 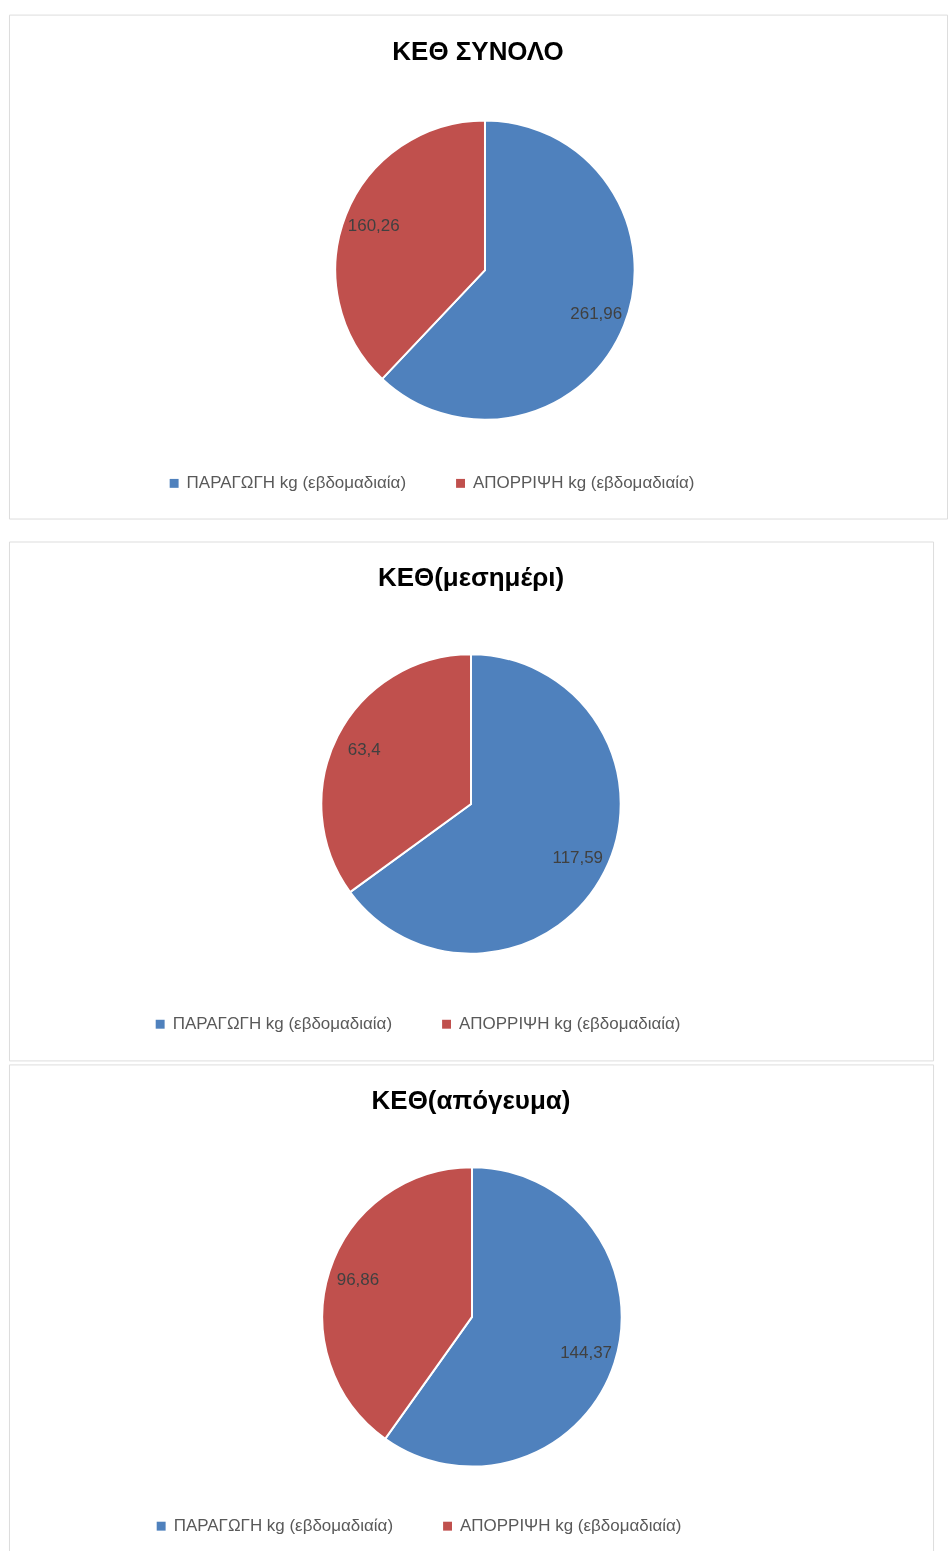 What do you see at coordinates (364, 749) in the screenshot?
I see `data-label: 63,4` at bounding box center [364, 749].